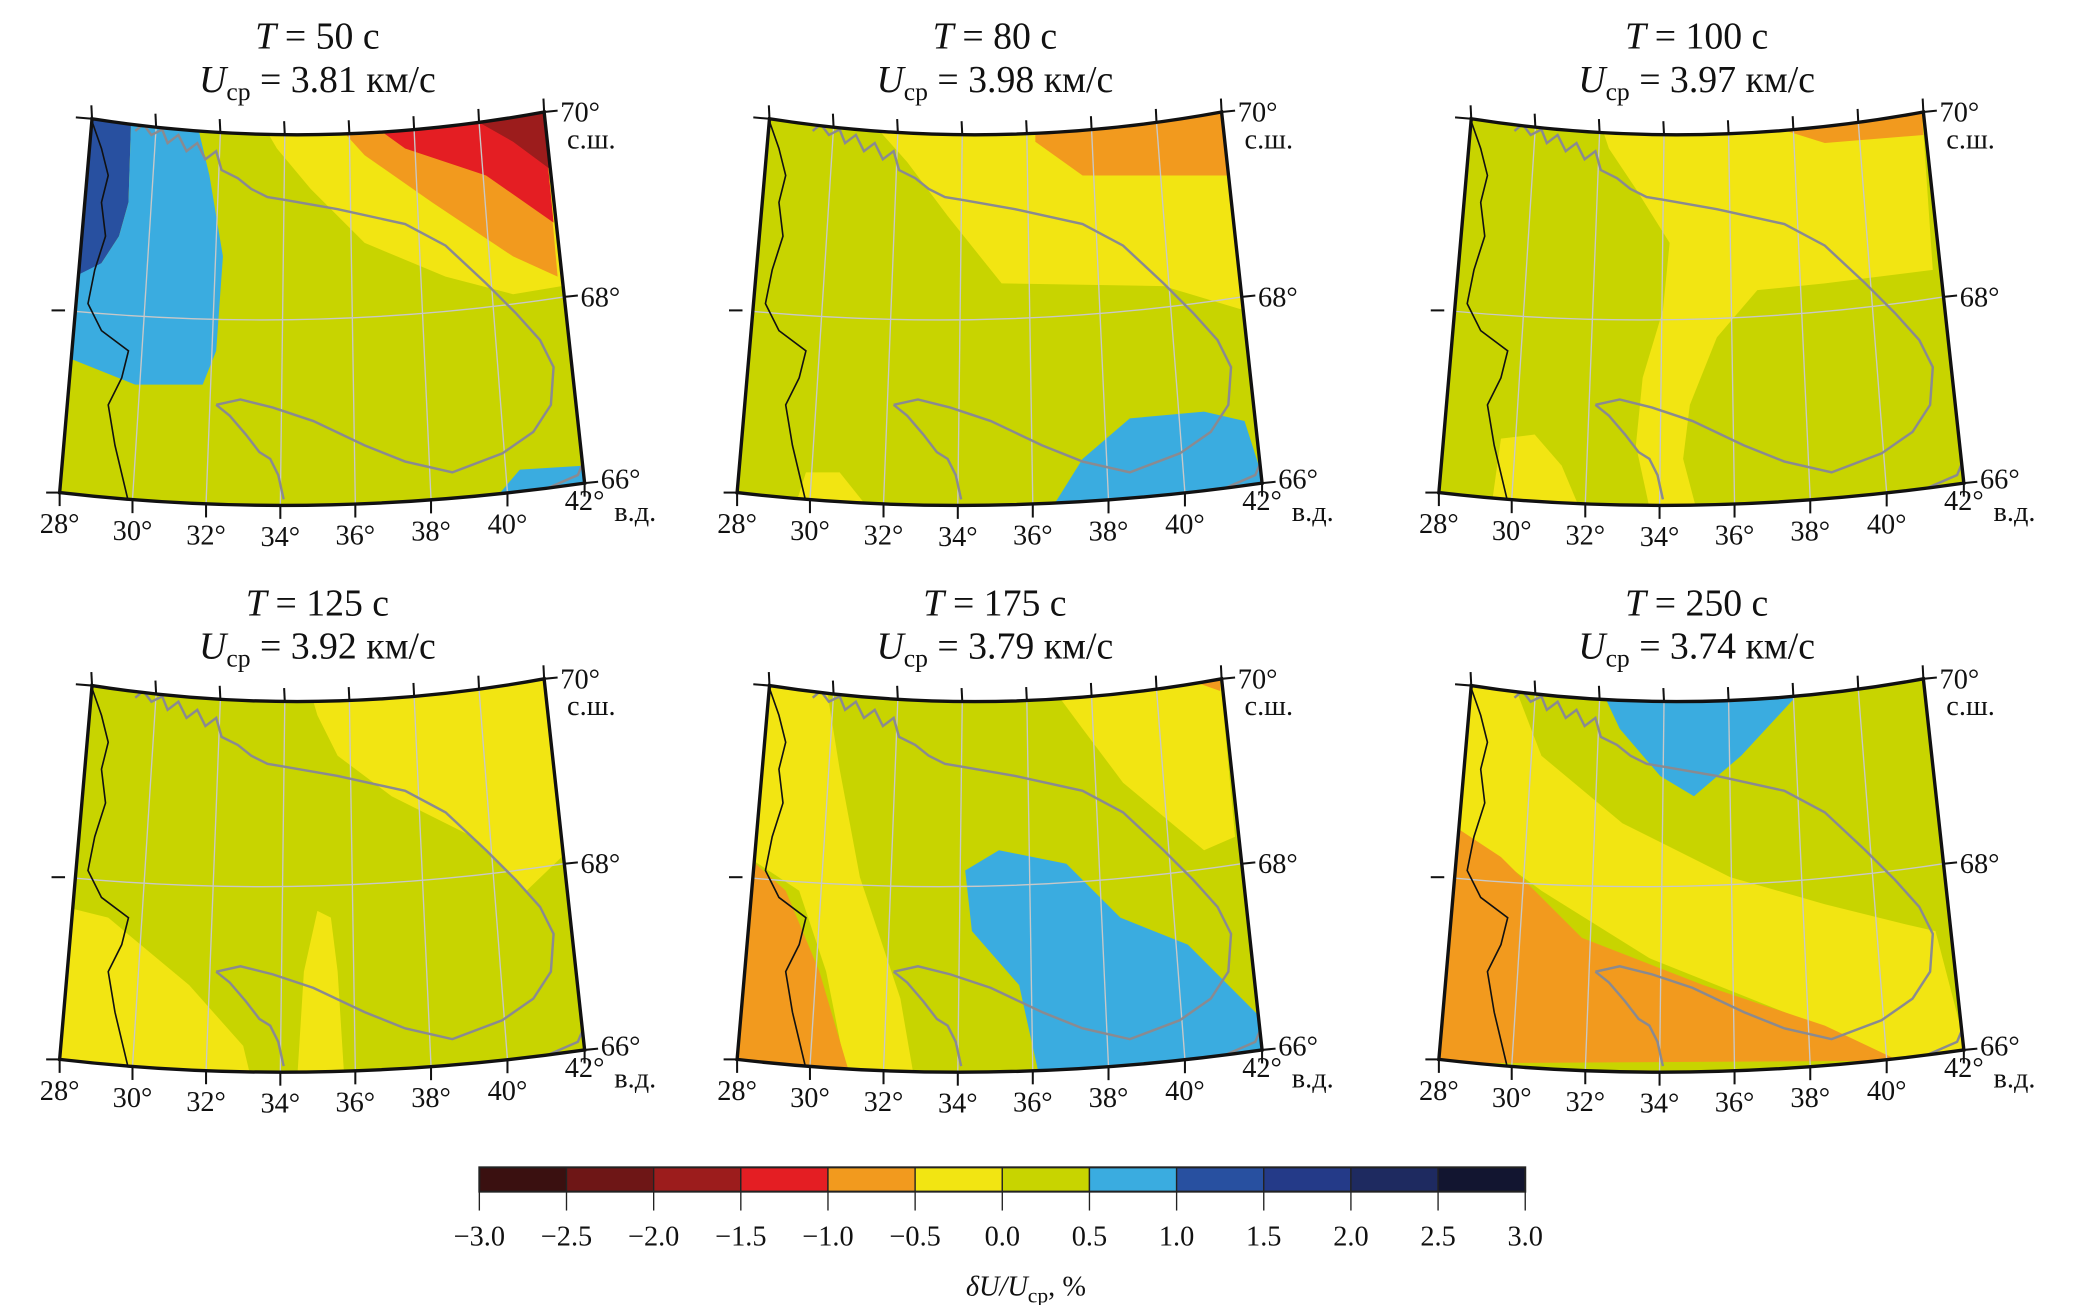 The width and height of the screenshot is (2095, 1305). What do you see at coordinates (1176, 1237) in the screenshot?
I see `colorbar-tick-label: 1.0` at bounding box center [1176, 1237].